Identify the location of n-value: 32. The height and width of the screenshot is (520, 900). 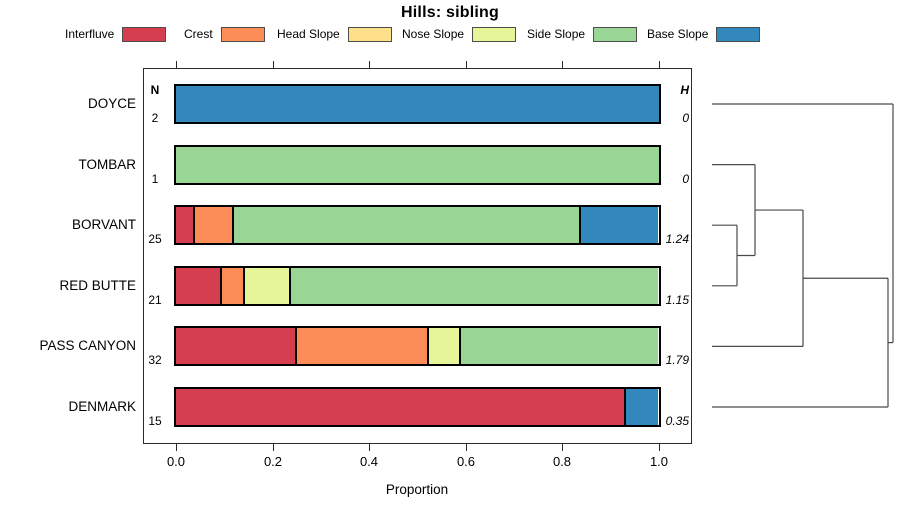
(155, 360).